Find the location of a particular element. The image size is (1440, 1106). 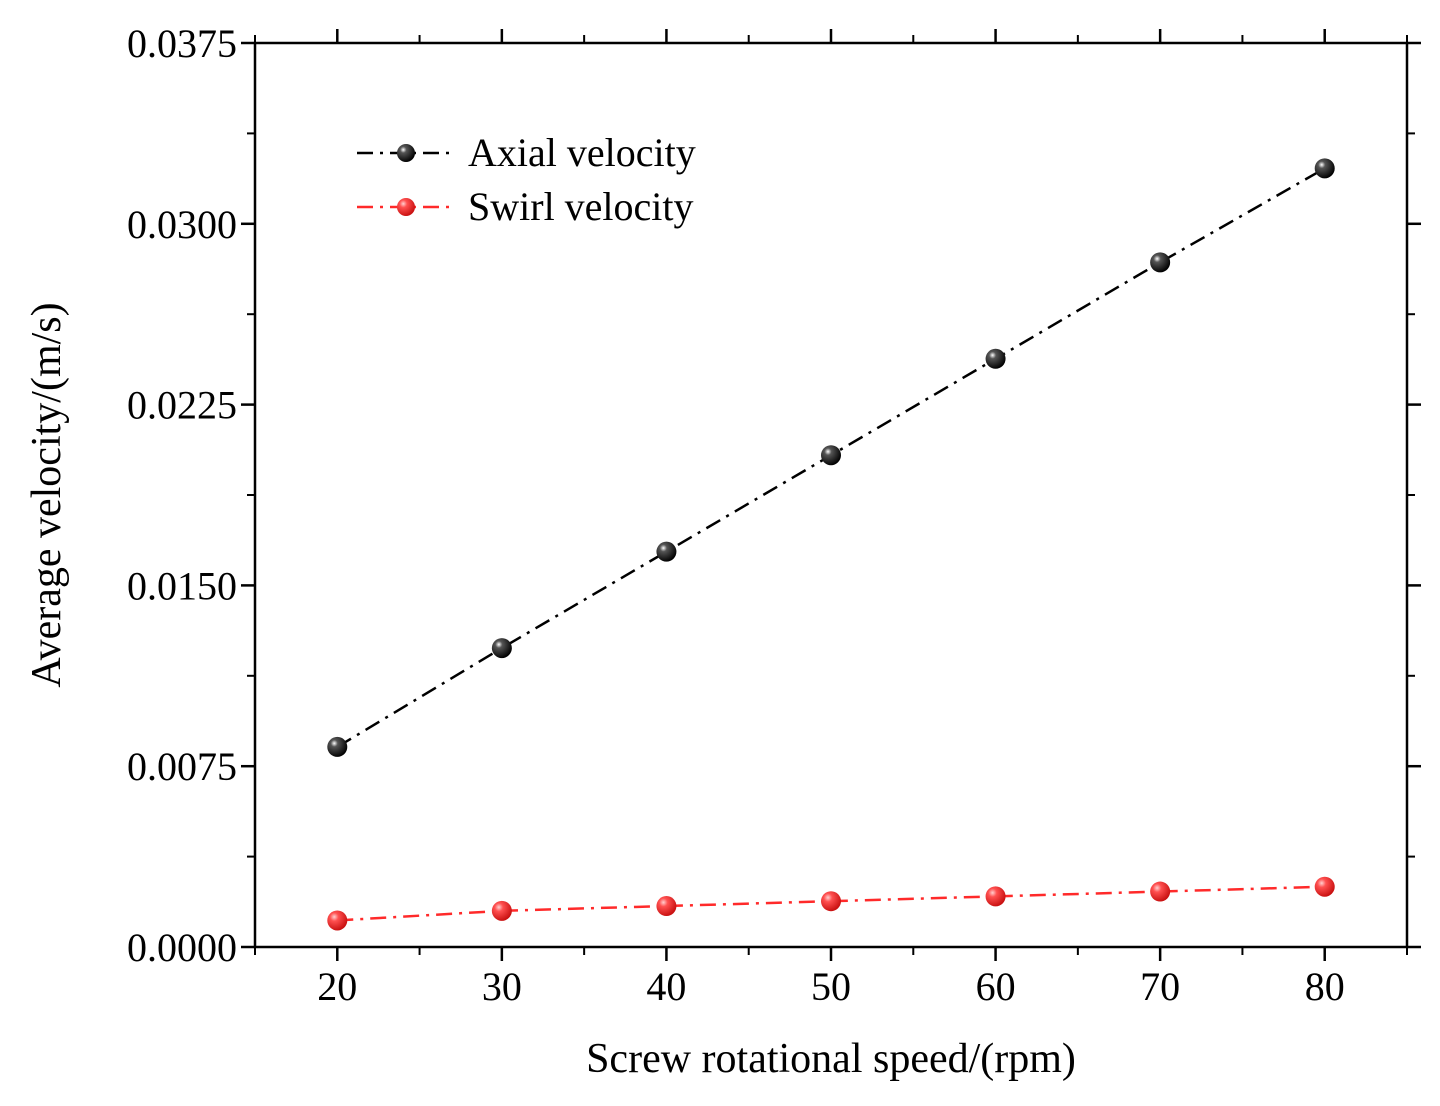

x-tick-label: 60 is located at coordinates (996, 986).